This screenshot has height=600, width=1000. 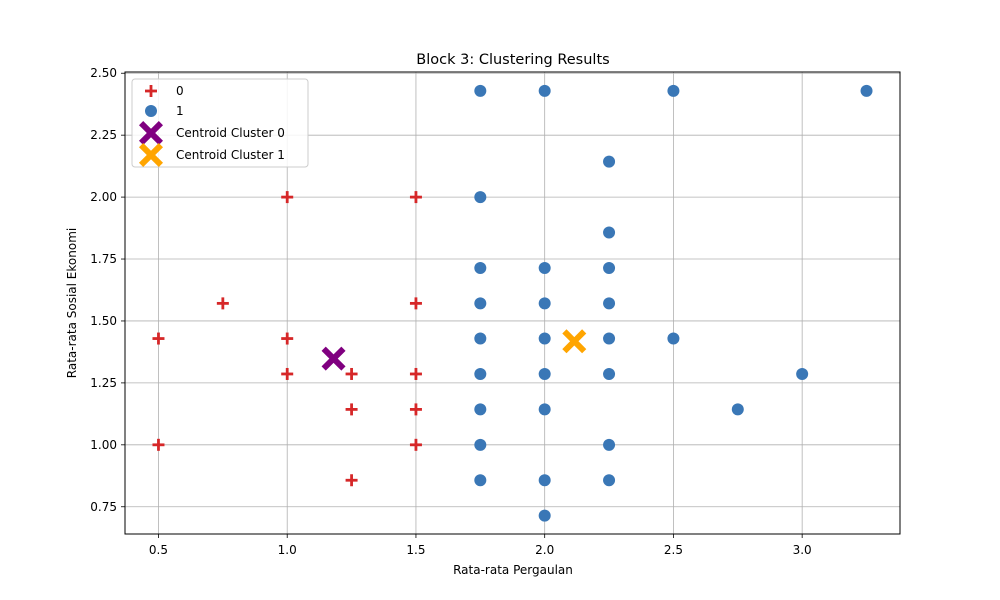 I want to click on x-axis-label: Rata-rata Pergaulan, so click(x=513, y=570).